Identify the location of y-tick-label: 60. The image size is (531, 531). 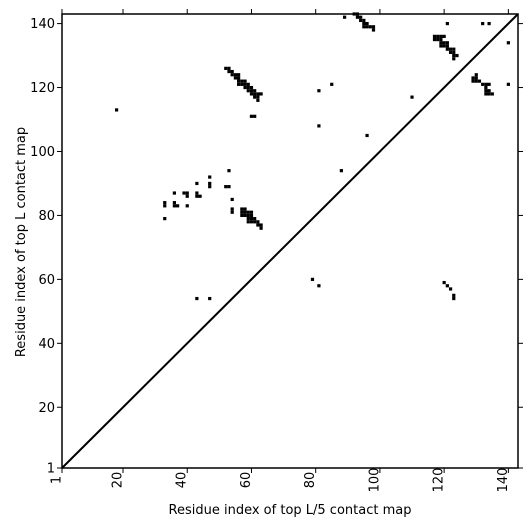
(46, 280).